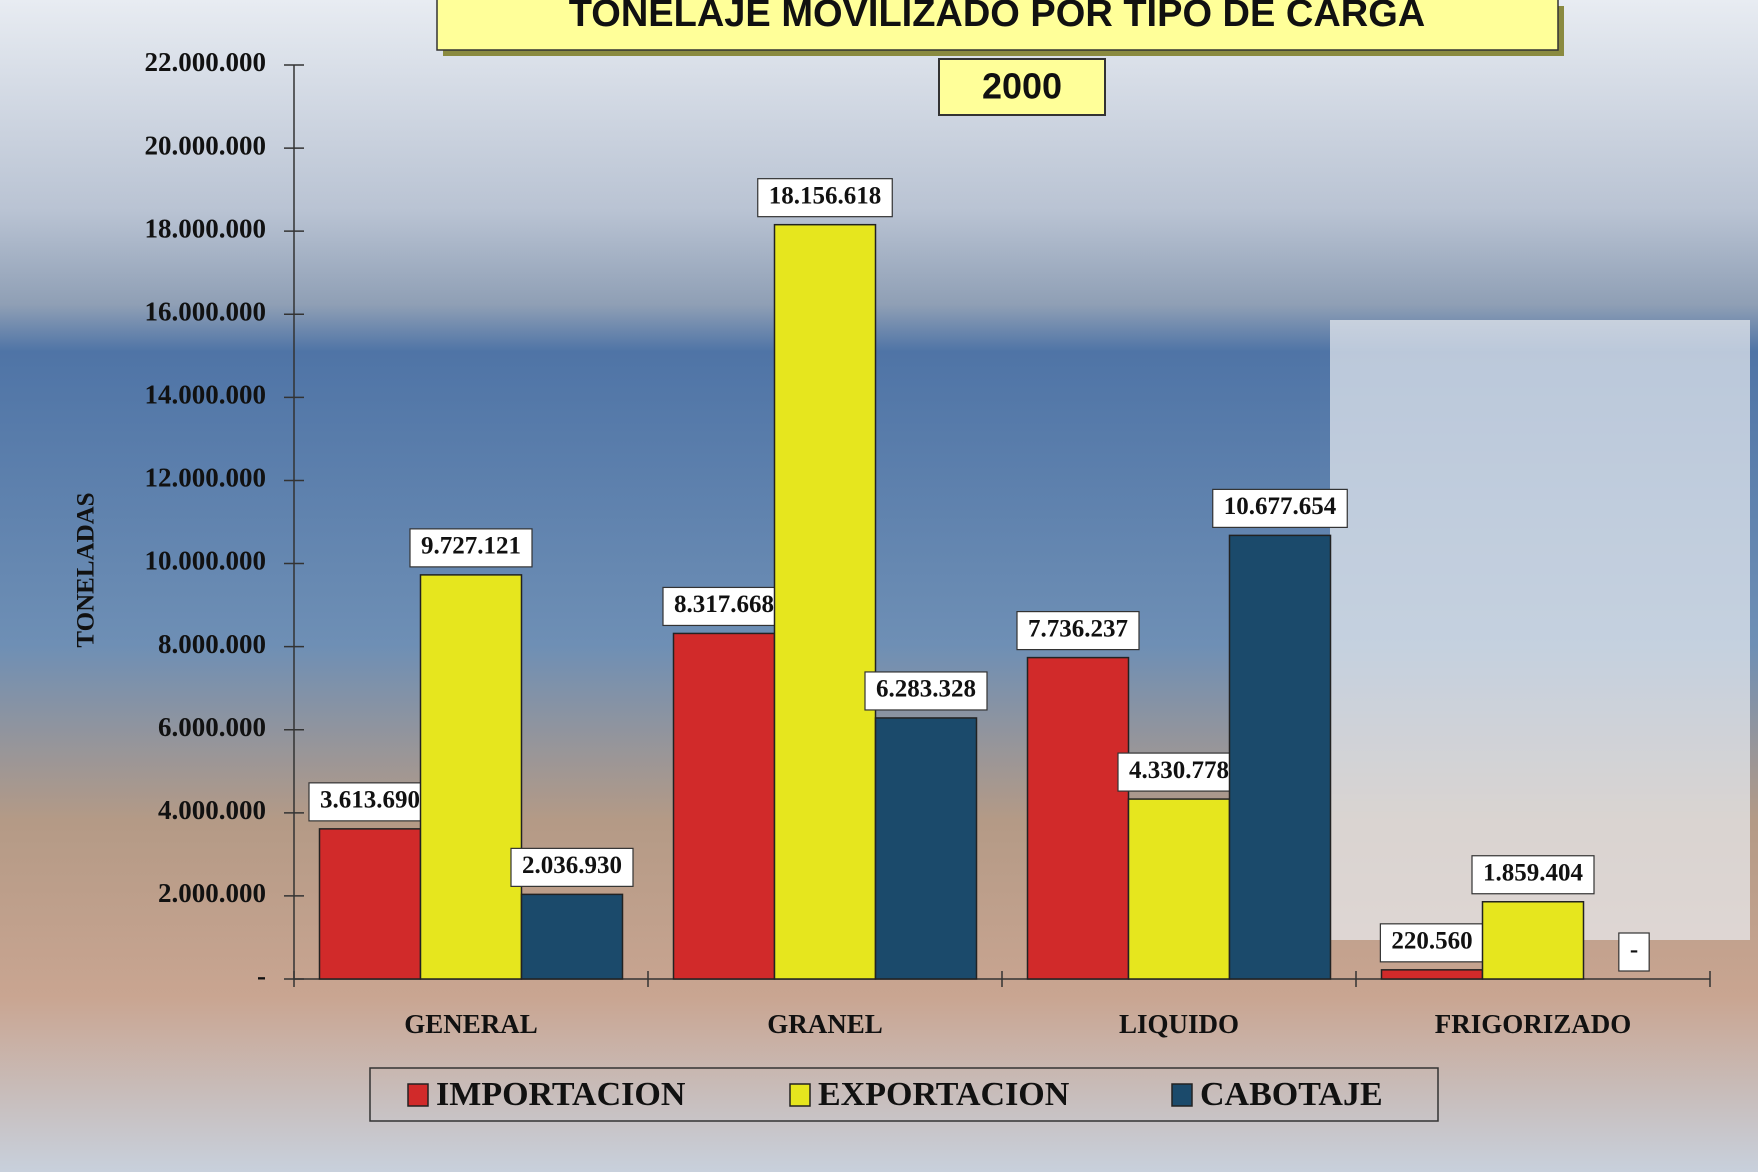 The image size is (1758, 1172). I want to click on value-label: 10.677.654, so click(1280, 506).